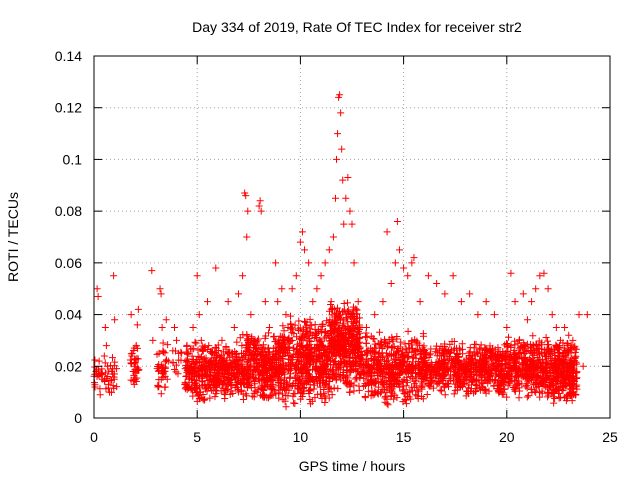  Describe the element at coordinates (352, 466) in the screenshot. I see `x-axis-label: GPS time / hours` at that location.